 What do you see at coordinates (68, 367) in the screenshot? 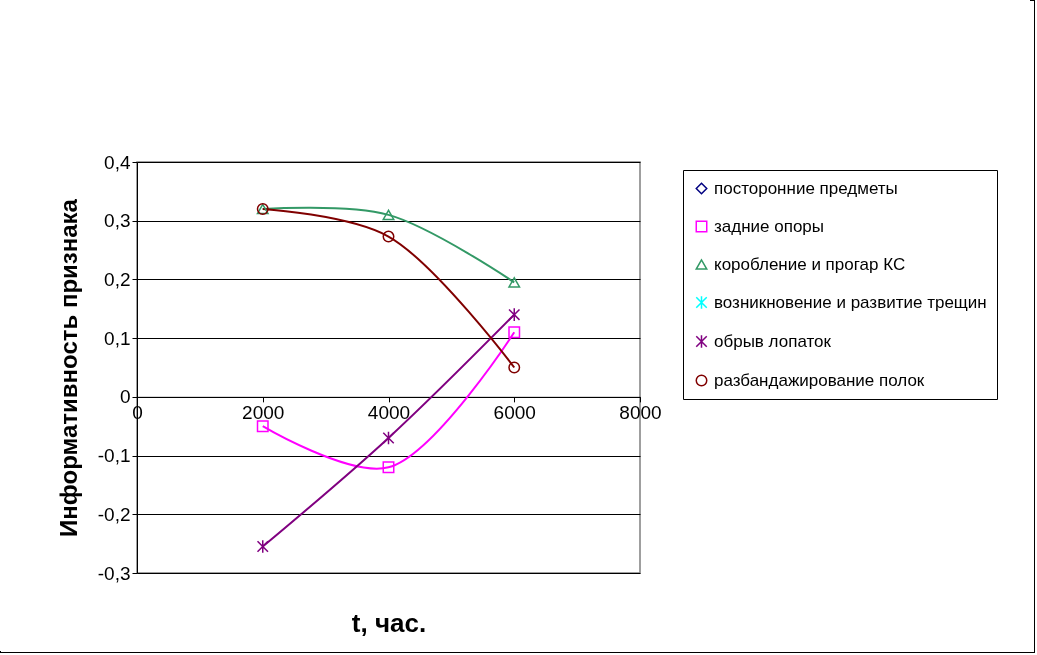
I see `y-axis-title: Информативность признака` at bounding box center [68, 367].